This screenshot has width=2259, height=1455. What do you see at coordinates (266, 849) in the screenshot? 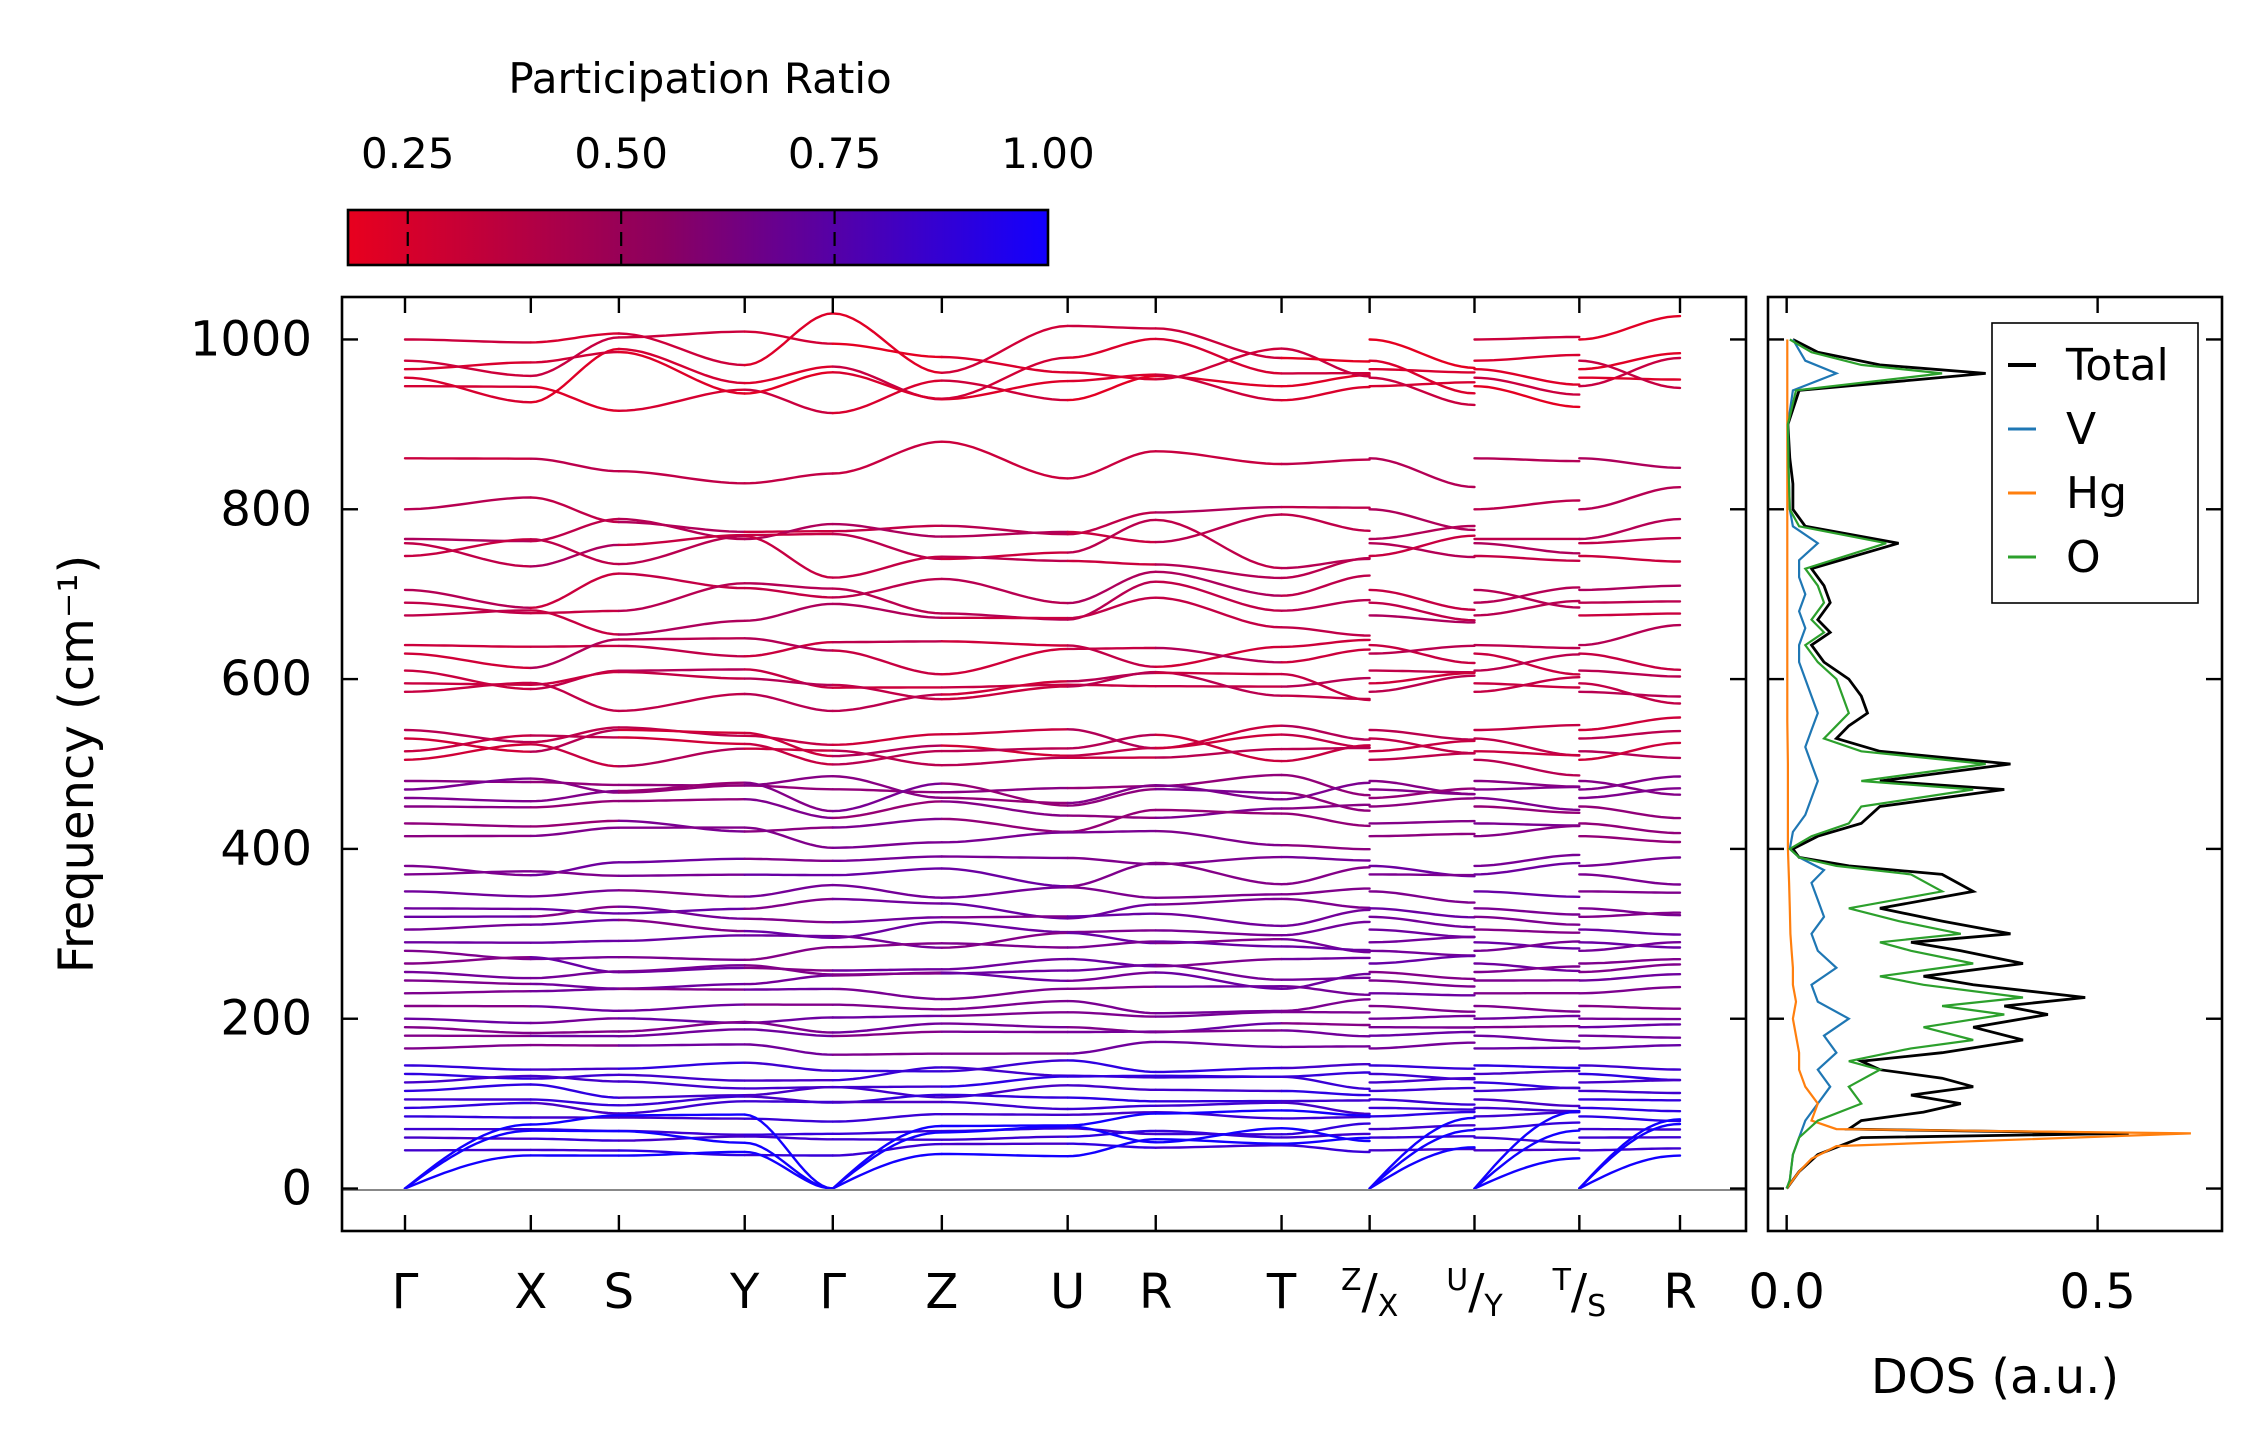
I see `y-tick-label: 400` at bounding box center [266, 849].